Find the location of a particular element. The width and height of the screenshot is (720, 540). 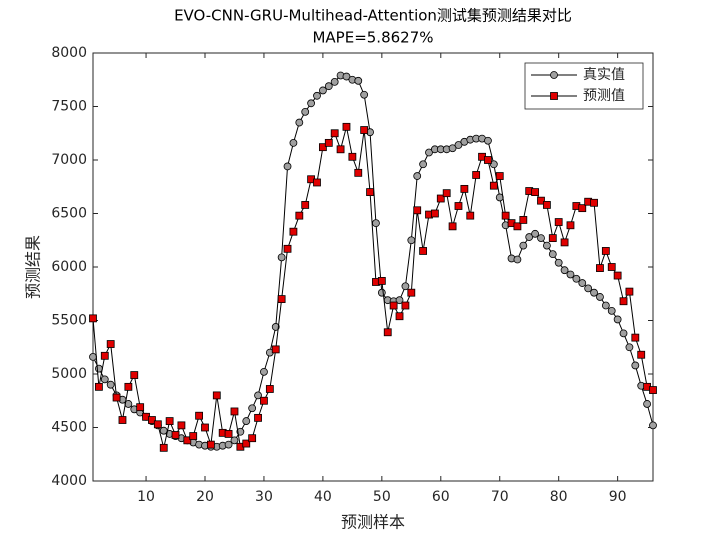

y-tick-label: 7500 is located at coordinates (69, 107).